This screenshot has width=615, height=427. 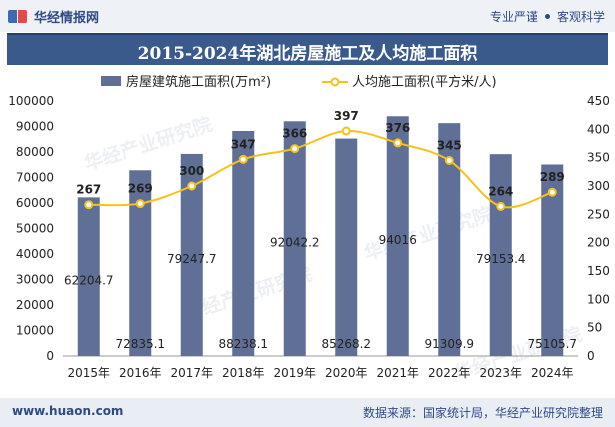 I want to click on bar-value-label: 75105.7, so click(x=552, y=344).